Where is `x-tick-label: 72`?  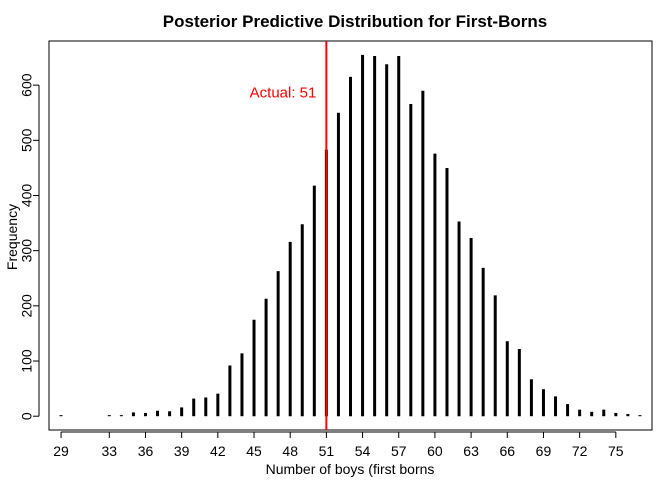
x-tick-label: 72 is located at coordinates (580, 451).